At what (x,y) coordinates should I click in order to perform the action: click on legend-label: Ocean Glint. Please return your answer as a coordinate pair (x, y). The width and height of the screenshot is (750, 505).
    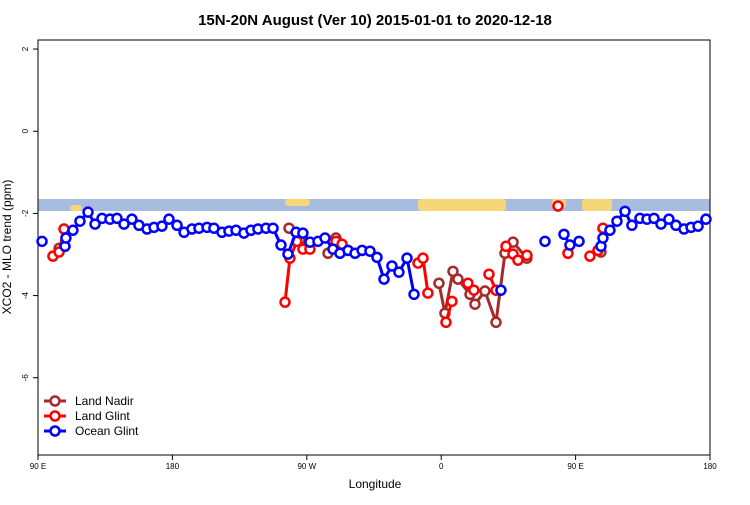
    Looking at the image, I should click on (107, 431).